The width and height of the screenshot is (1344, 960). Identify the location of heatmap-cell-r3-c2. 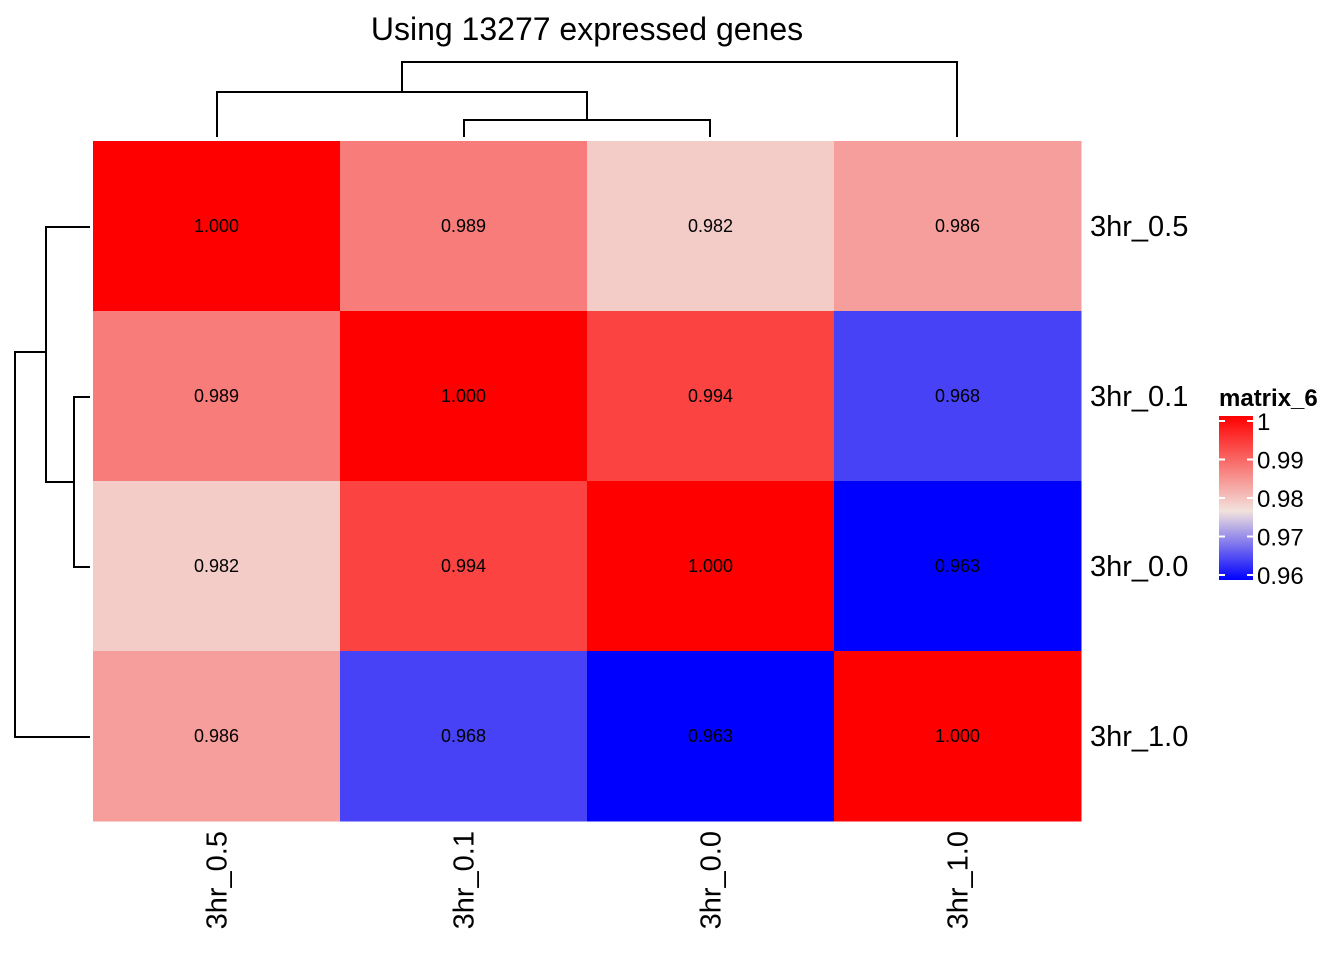
(711, 736).